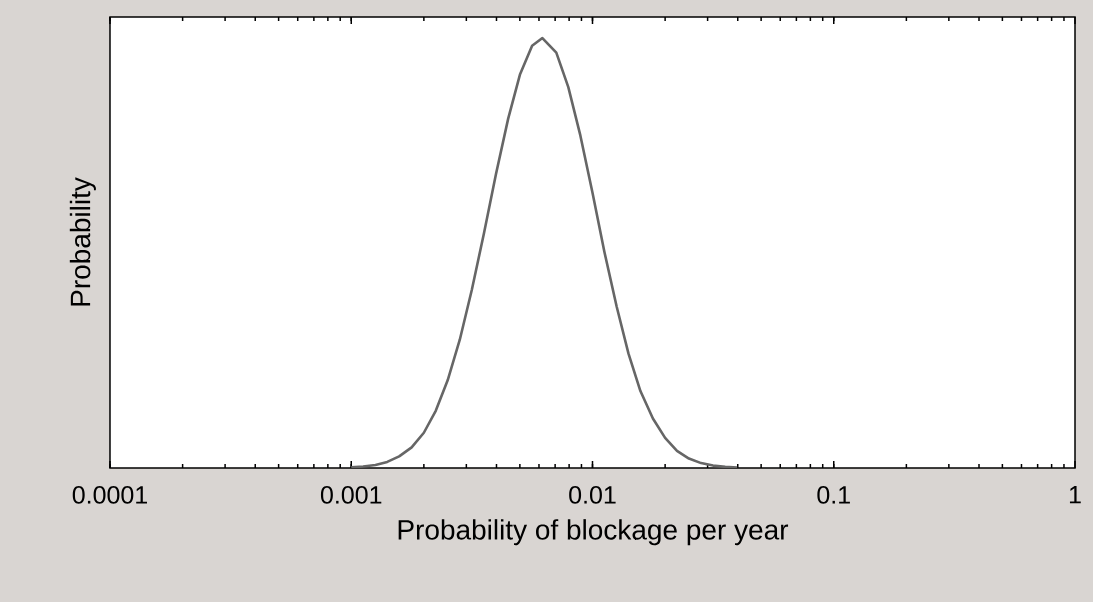 Image resolution: width=1093 pixels, height=602 pixels. I want to click on y-axis-title: Probability, so click(82, 241).